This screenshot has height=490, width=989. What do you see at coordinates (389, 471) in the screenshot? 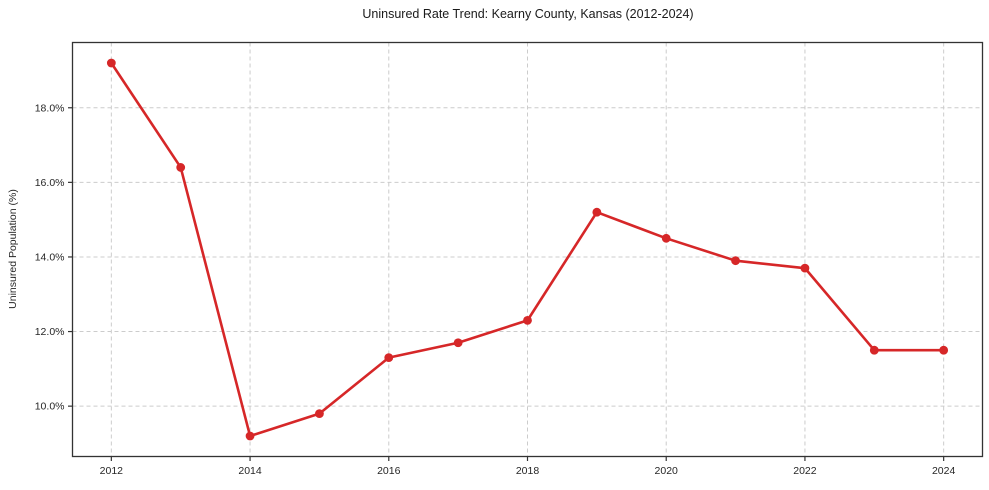
I see `x-tick-label: 2016` at bounding box center [389, 471].